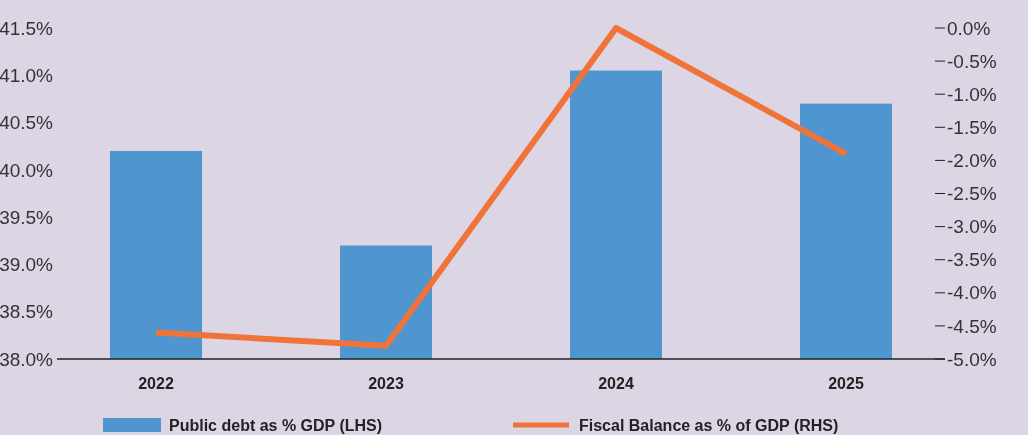 The width and height of the screenshot is (1028, 435). Describe the element at coordinates (27, 359) in the screenshot. I see `y-tick-label: 38.0%` at that location.